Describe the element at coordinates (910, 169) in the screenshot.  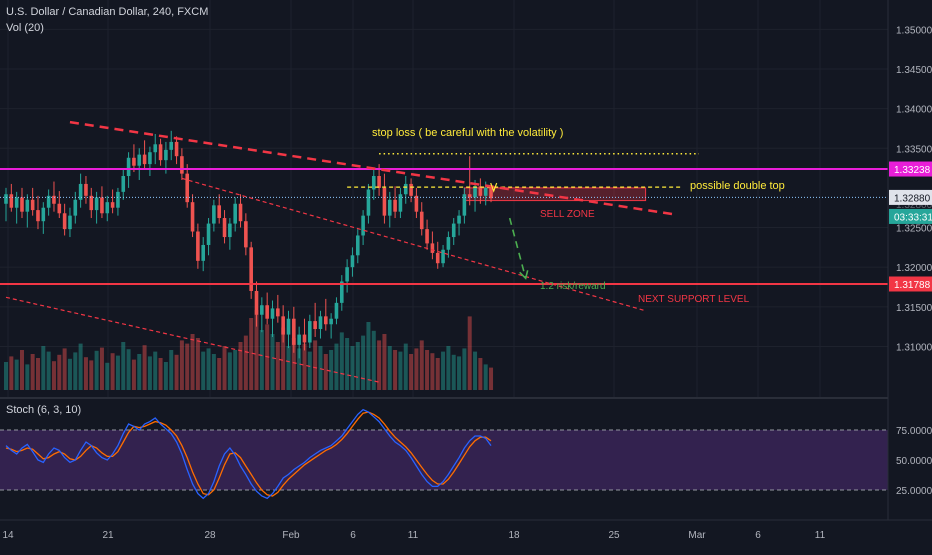
I see `price-tag` at that location.